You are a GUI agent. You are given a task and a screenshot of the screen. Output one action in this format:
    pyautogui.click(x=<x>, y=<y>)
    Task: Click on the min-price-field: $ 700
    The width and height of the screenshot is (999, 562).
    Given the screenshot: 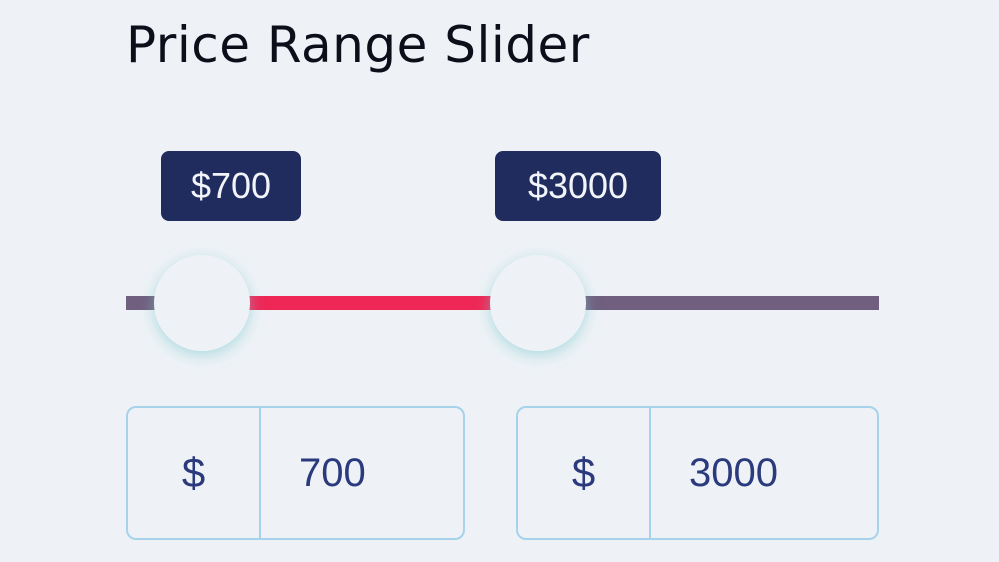 What is the action you would take?
    pyautogui.click(x=295, y=473)
    